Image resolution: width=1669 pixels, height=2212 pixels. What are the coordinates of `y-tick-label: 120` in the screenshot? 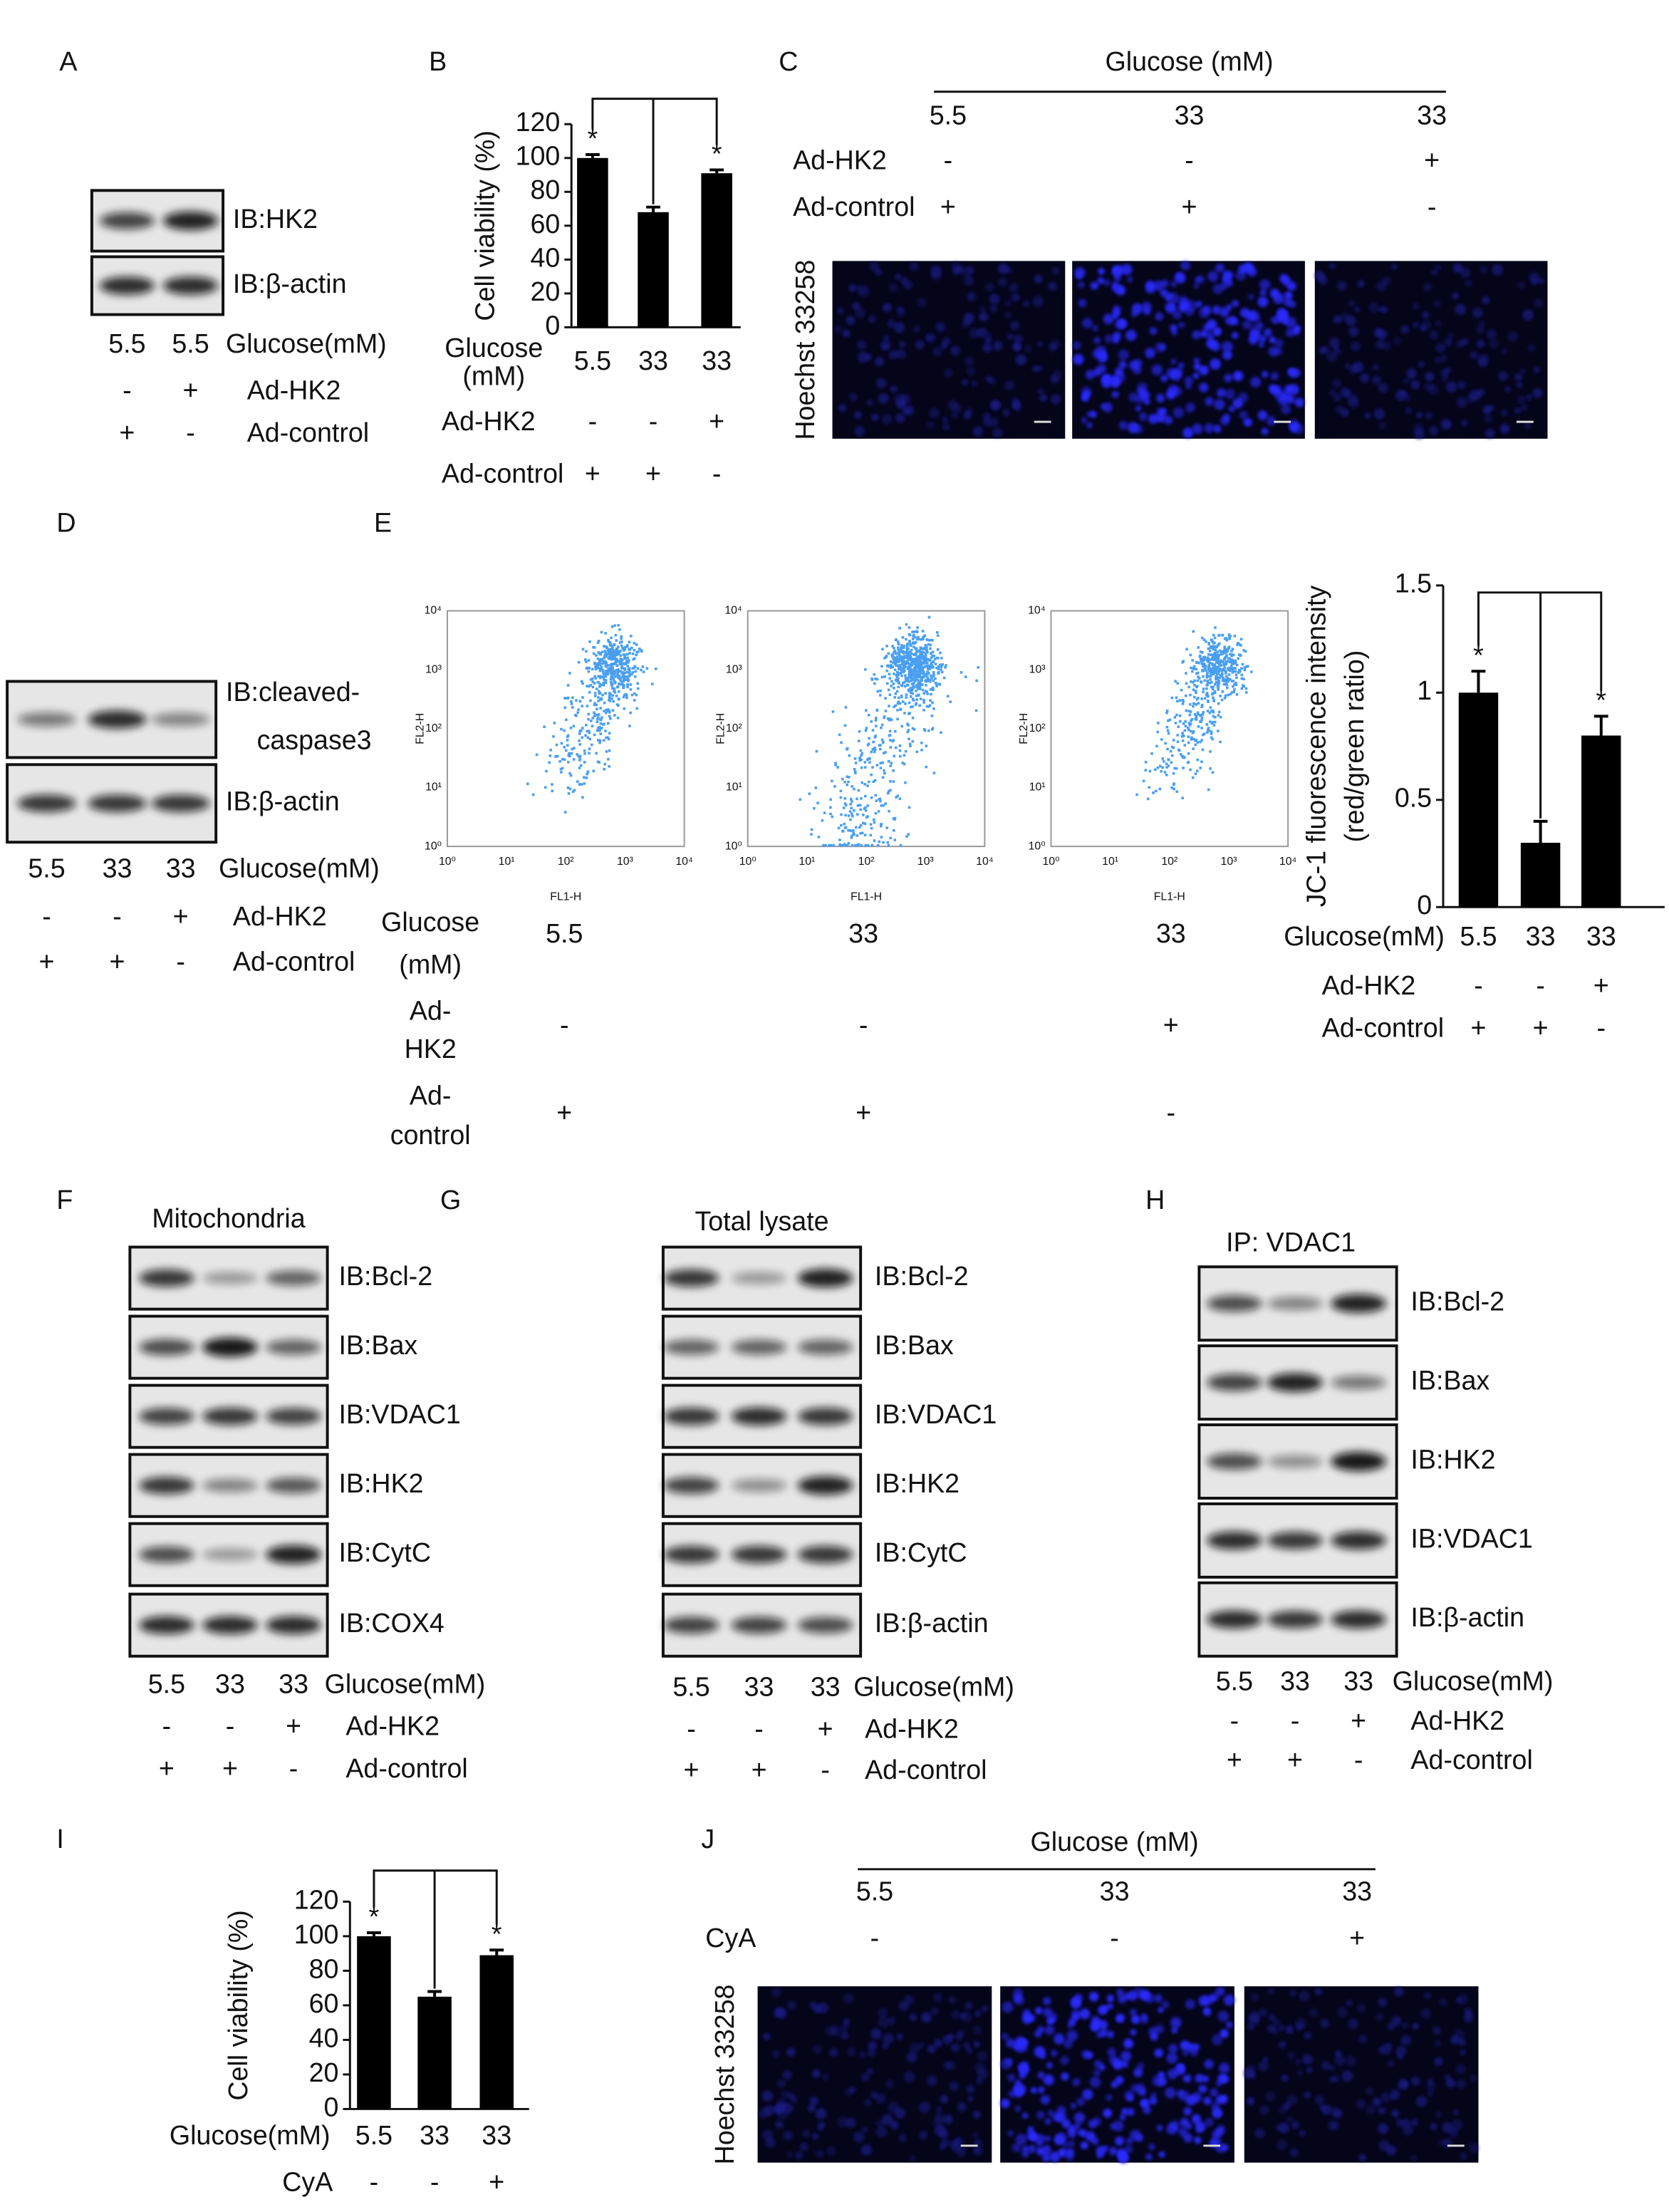 It's located at (538, 122).